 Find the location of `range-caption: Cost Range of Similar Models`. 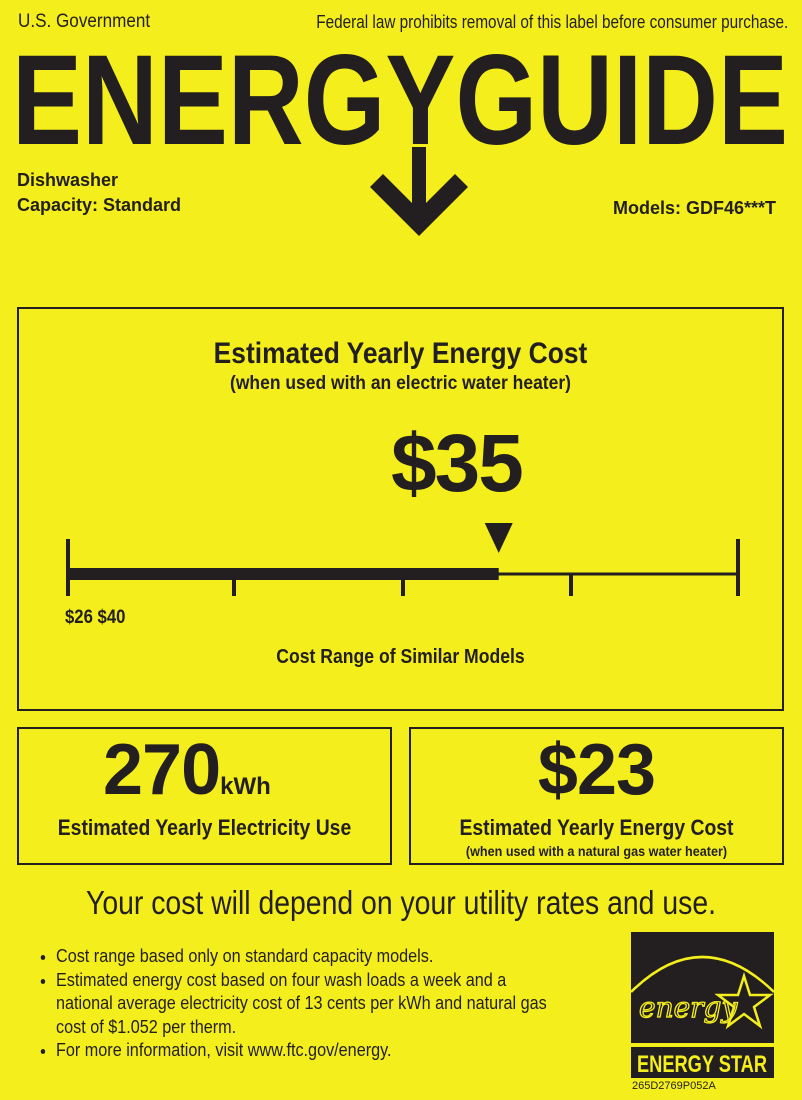

range-caption: Cost Range of Similar Models is located at coordinates (400, 657).